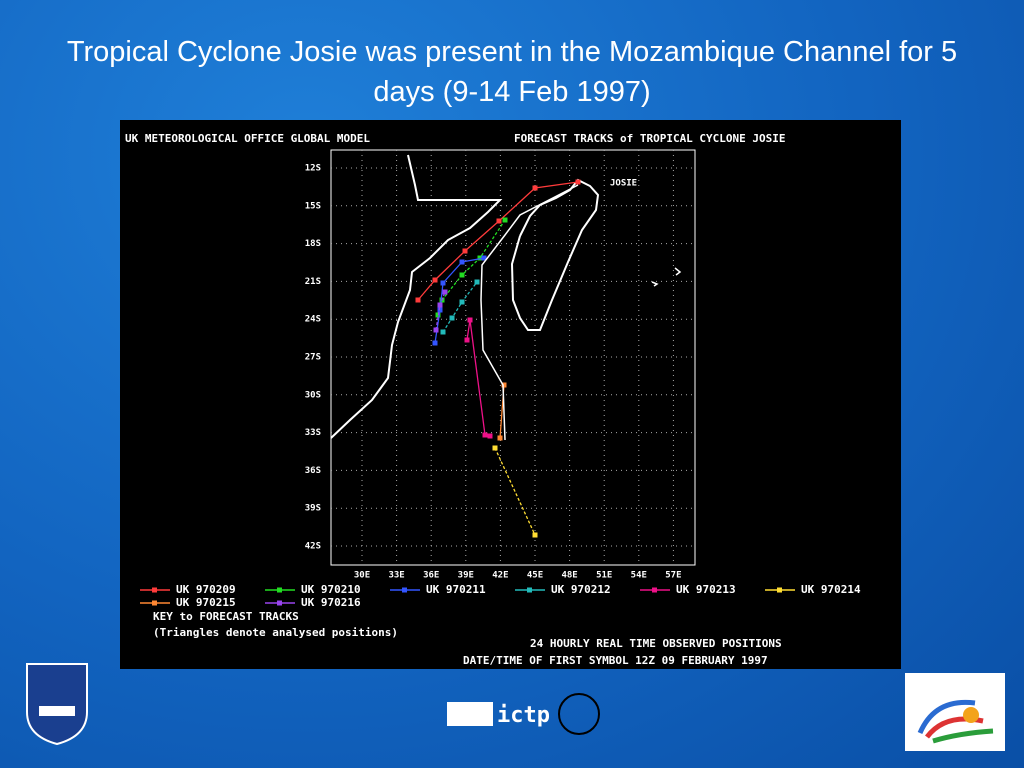 Image resolution: width=1024 pixels, height=768 pixels. Describe the element at coordinates (313, 547) in the screenshot. I see `lat-label: 42S` at that location.